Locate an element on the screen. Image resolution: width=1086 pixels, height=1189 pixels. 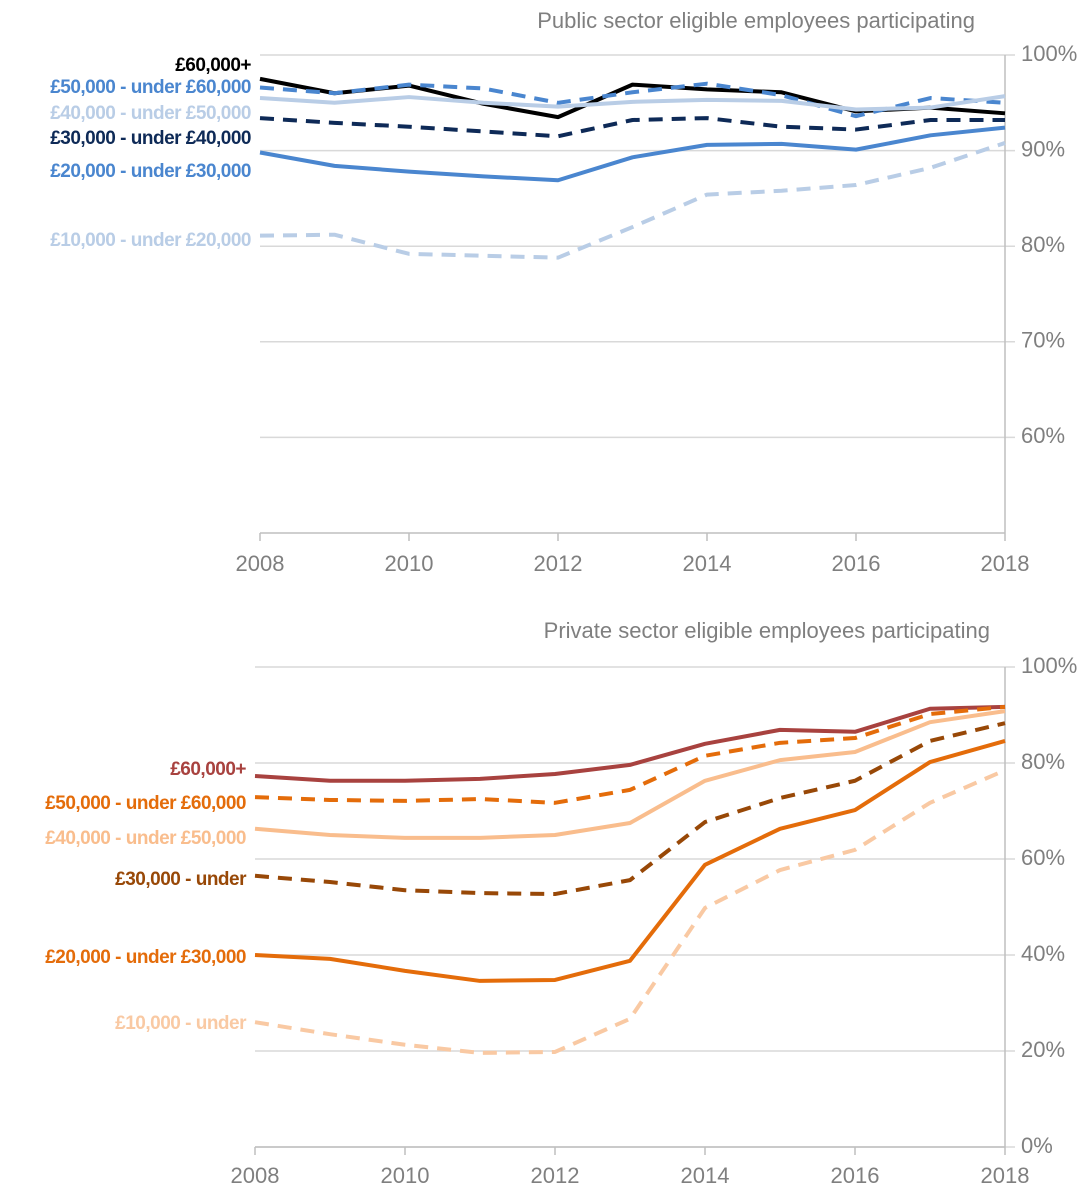
legend-label: £30,000 - under is located at coordinates (181, 879).